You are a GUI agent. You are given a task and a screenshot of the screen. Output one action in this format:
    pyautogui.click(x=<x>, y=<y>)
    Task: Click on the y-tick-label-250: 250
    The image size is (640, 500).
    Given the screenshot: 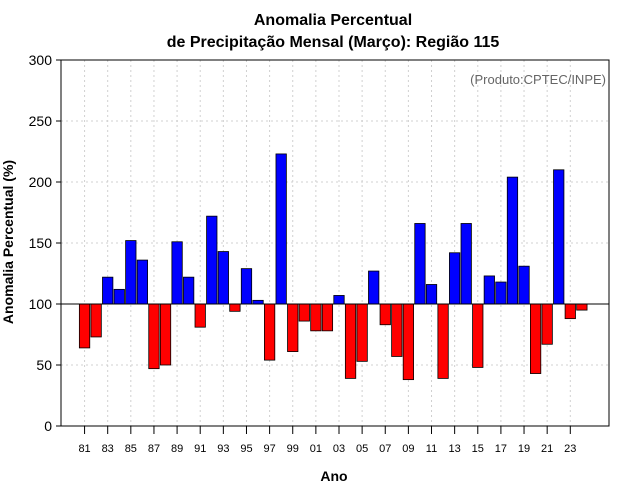 What is the action you would take?
    pyautogui.click(x=41, y=121)
    